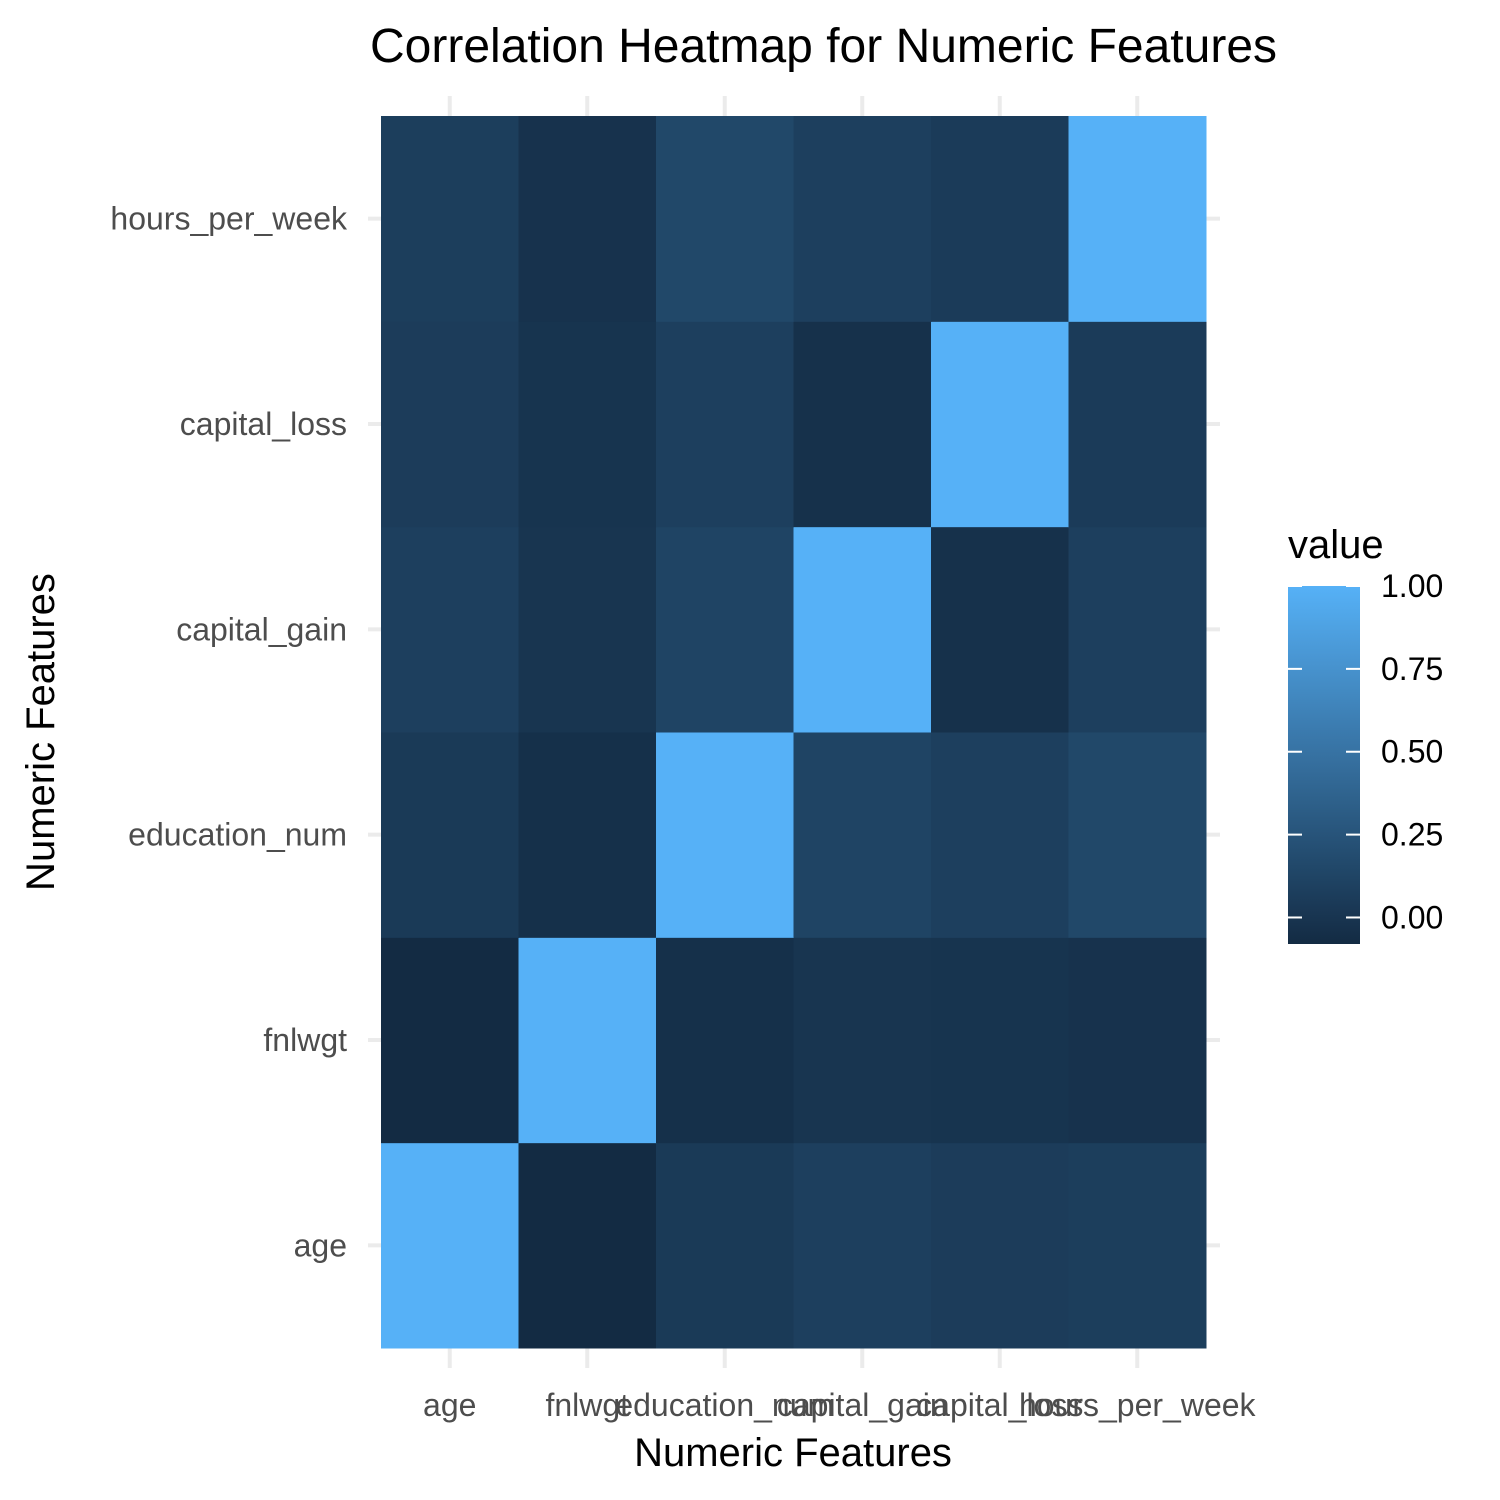 The width and height of the screenshot is (1500, 1500). I want to click on legend-tick-label: 0.75, so click(1412, 669).